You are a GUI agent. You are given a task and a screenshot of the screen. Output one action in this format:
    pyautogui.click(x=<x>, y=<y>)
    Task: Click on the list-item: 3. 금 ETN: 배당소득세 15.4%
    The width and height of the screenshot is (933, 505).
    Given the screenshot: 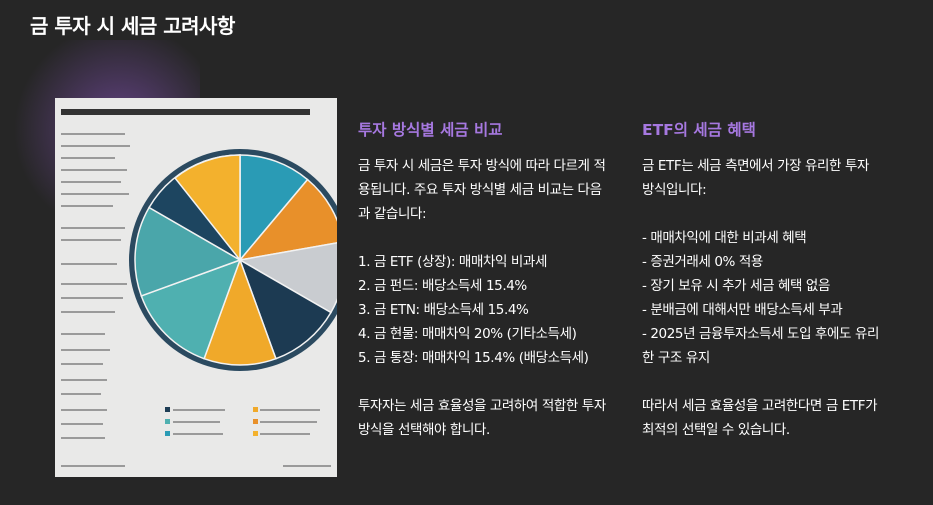 What is the action you would take?
    pyautogui.click(x=443, y=310)
    